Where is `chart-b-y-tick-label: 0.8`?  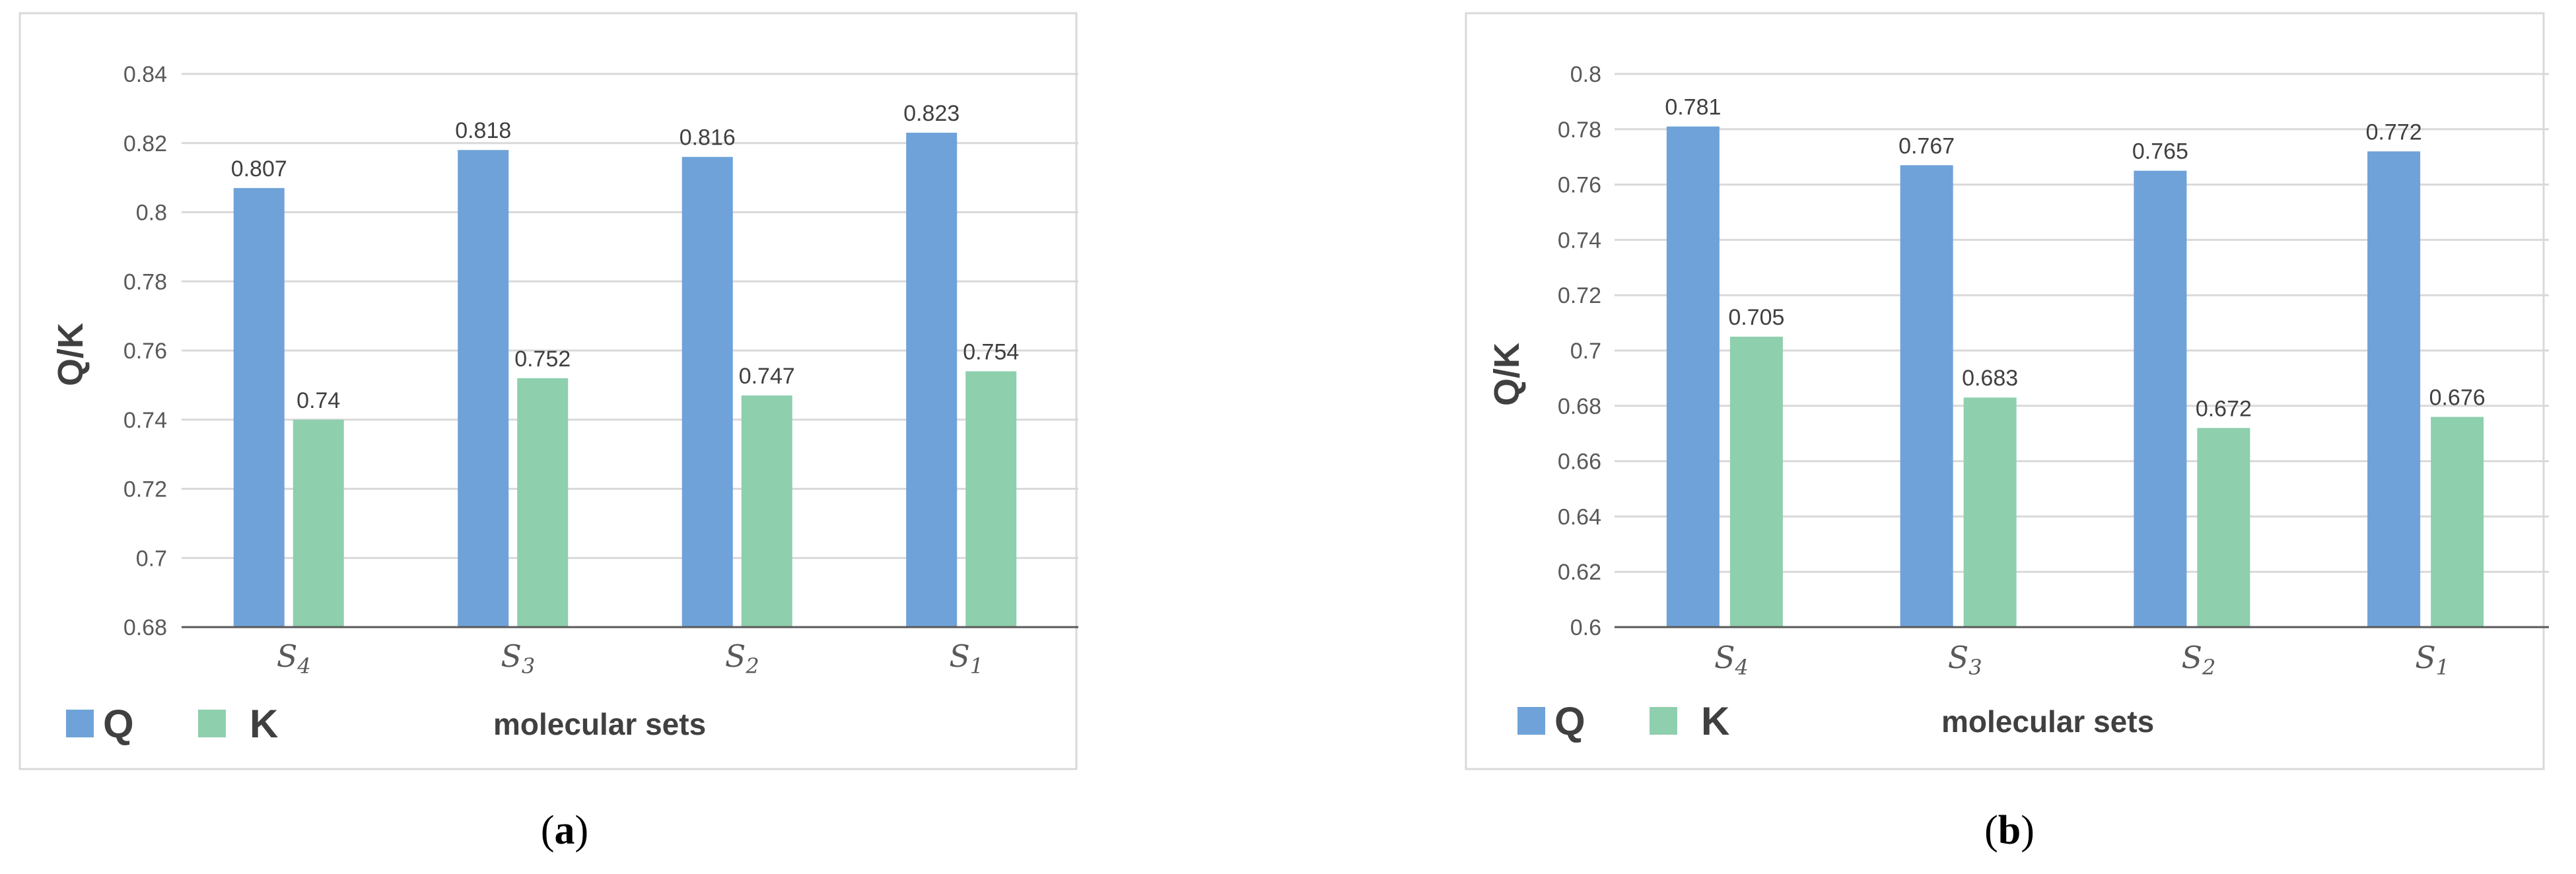 chart-b-y-tick-label: 0.8 is located at coordinates (1585, 74).